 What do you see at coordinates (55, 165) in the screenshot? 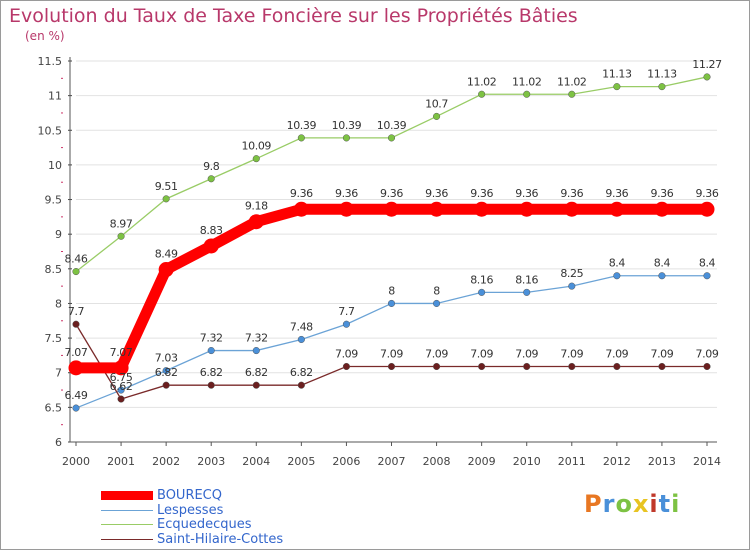
I see `y-tick-label-10: 10` at bounding box center [55, 165].